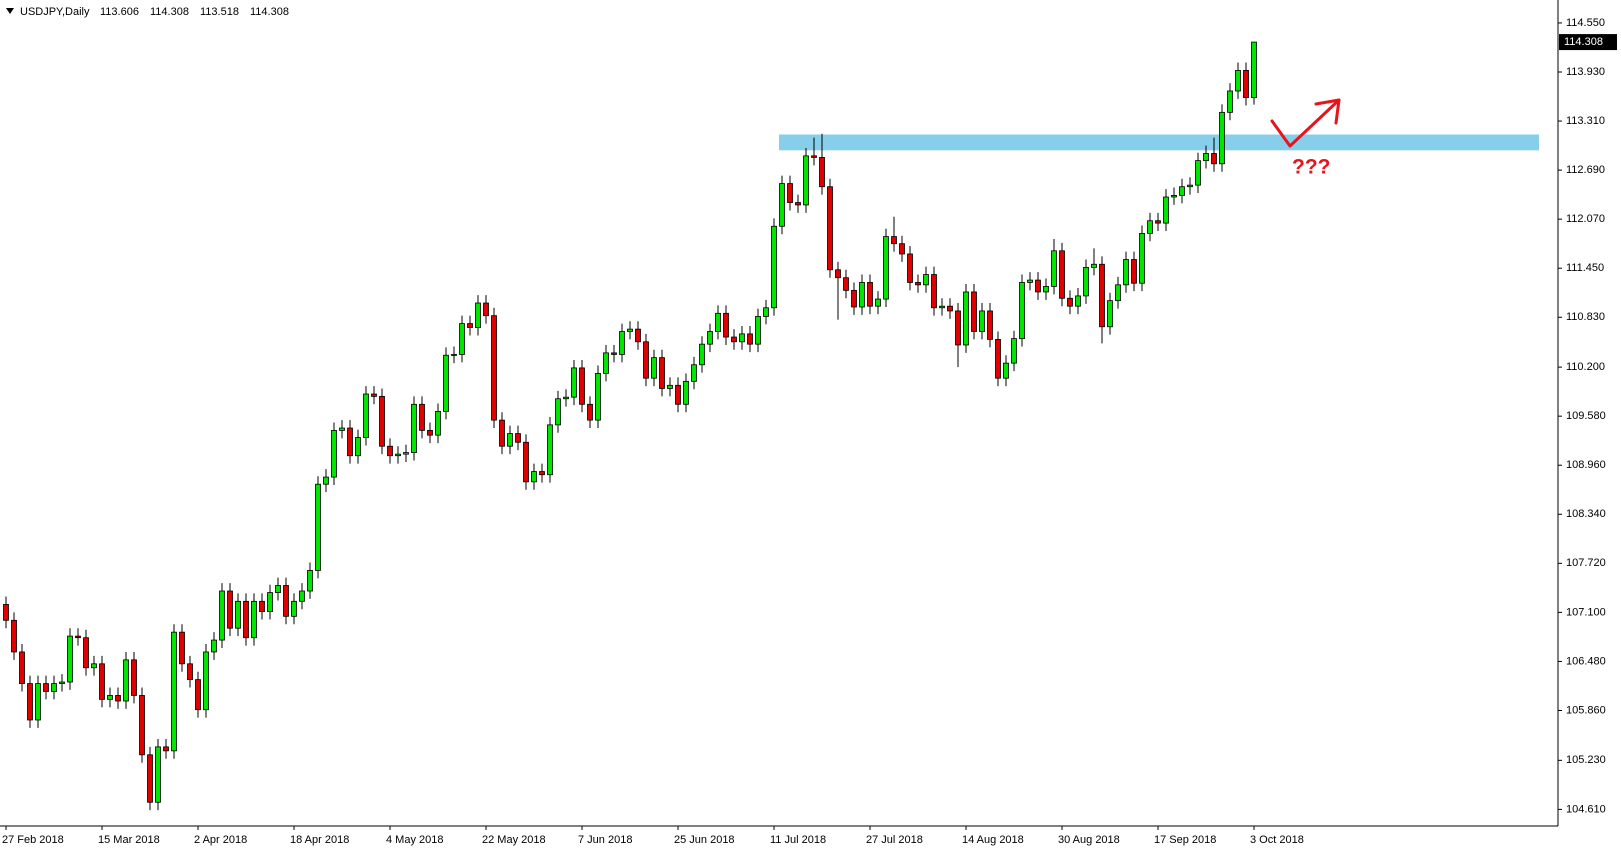 This screenshot has width=1621, height=850. What do you see at coordinates (798, 840) in the screenshot?
I see `x-tick-label: 11 Jul 2018` at bounding box center [798, 840].